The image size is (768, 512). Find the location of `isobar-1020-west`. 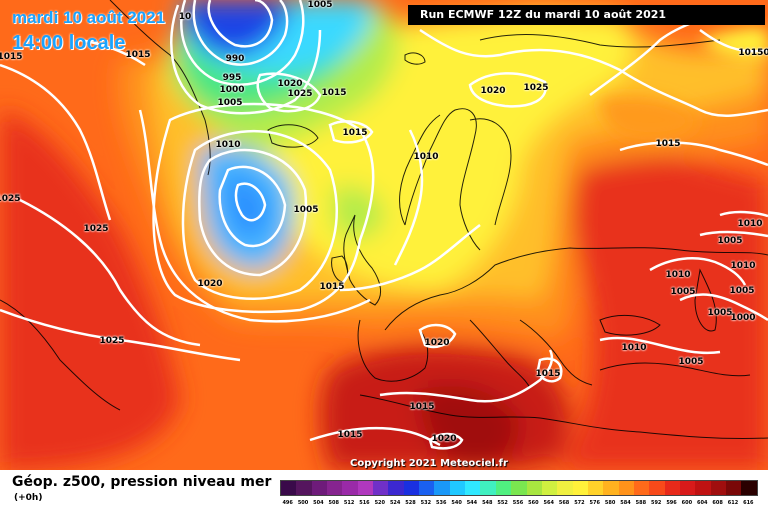

isobar-1020-west is located at coordinates (254, 216).